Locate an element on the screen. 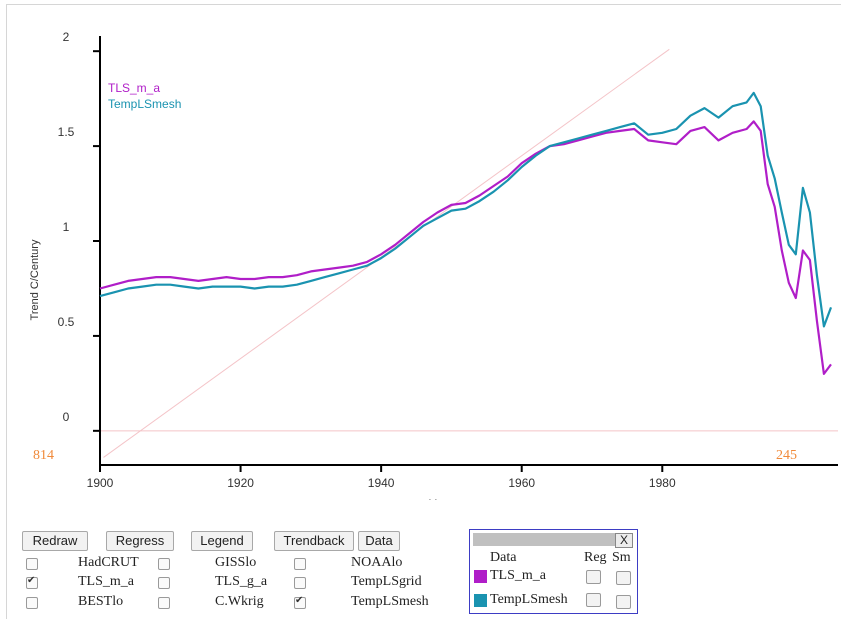  regress-button: Regress is located at coordinates (140, 541).